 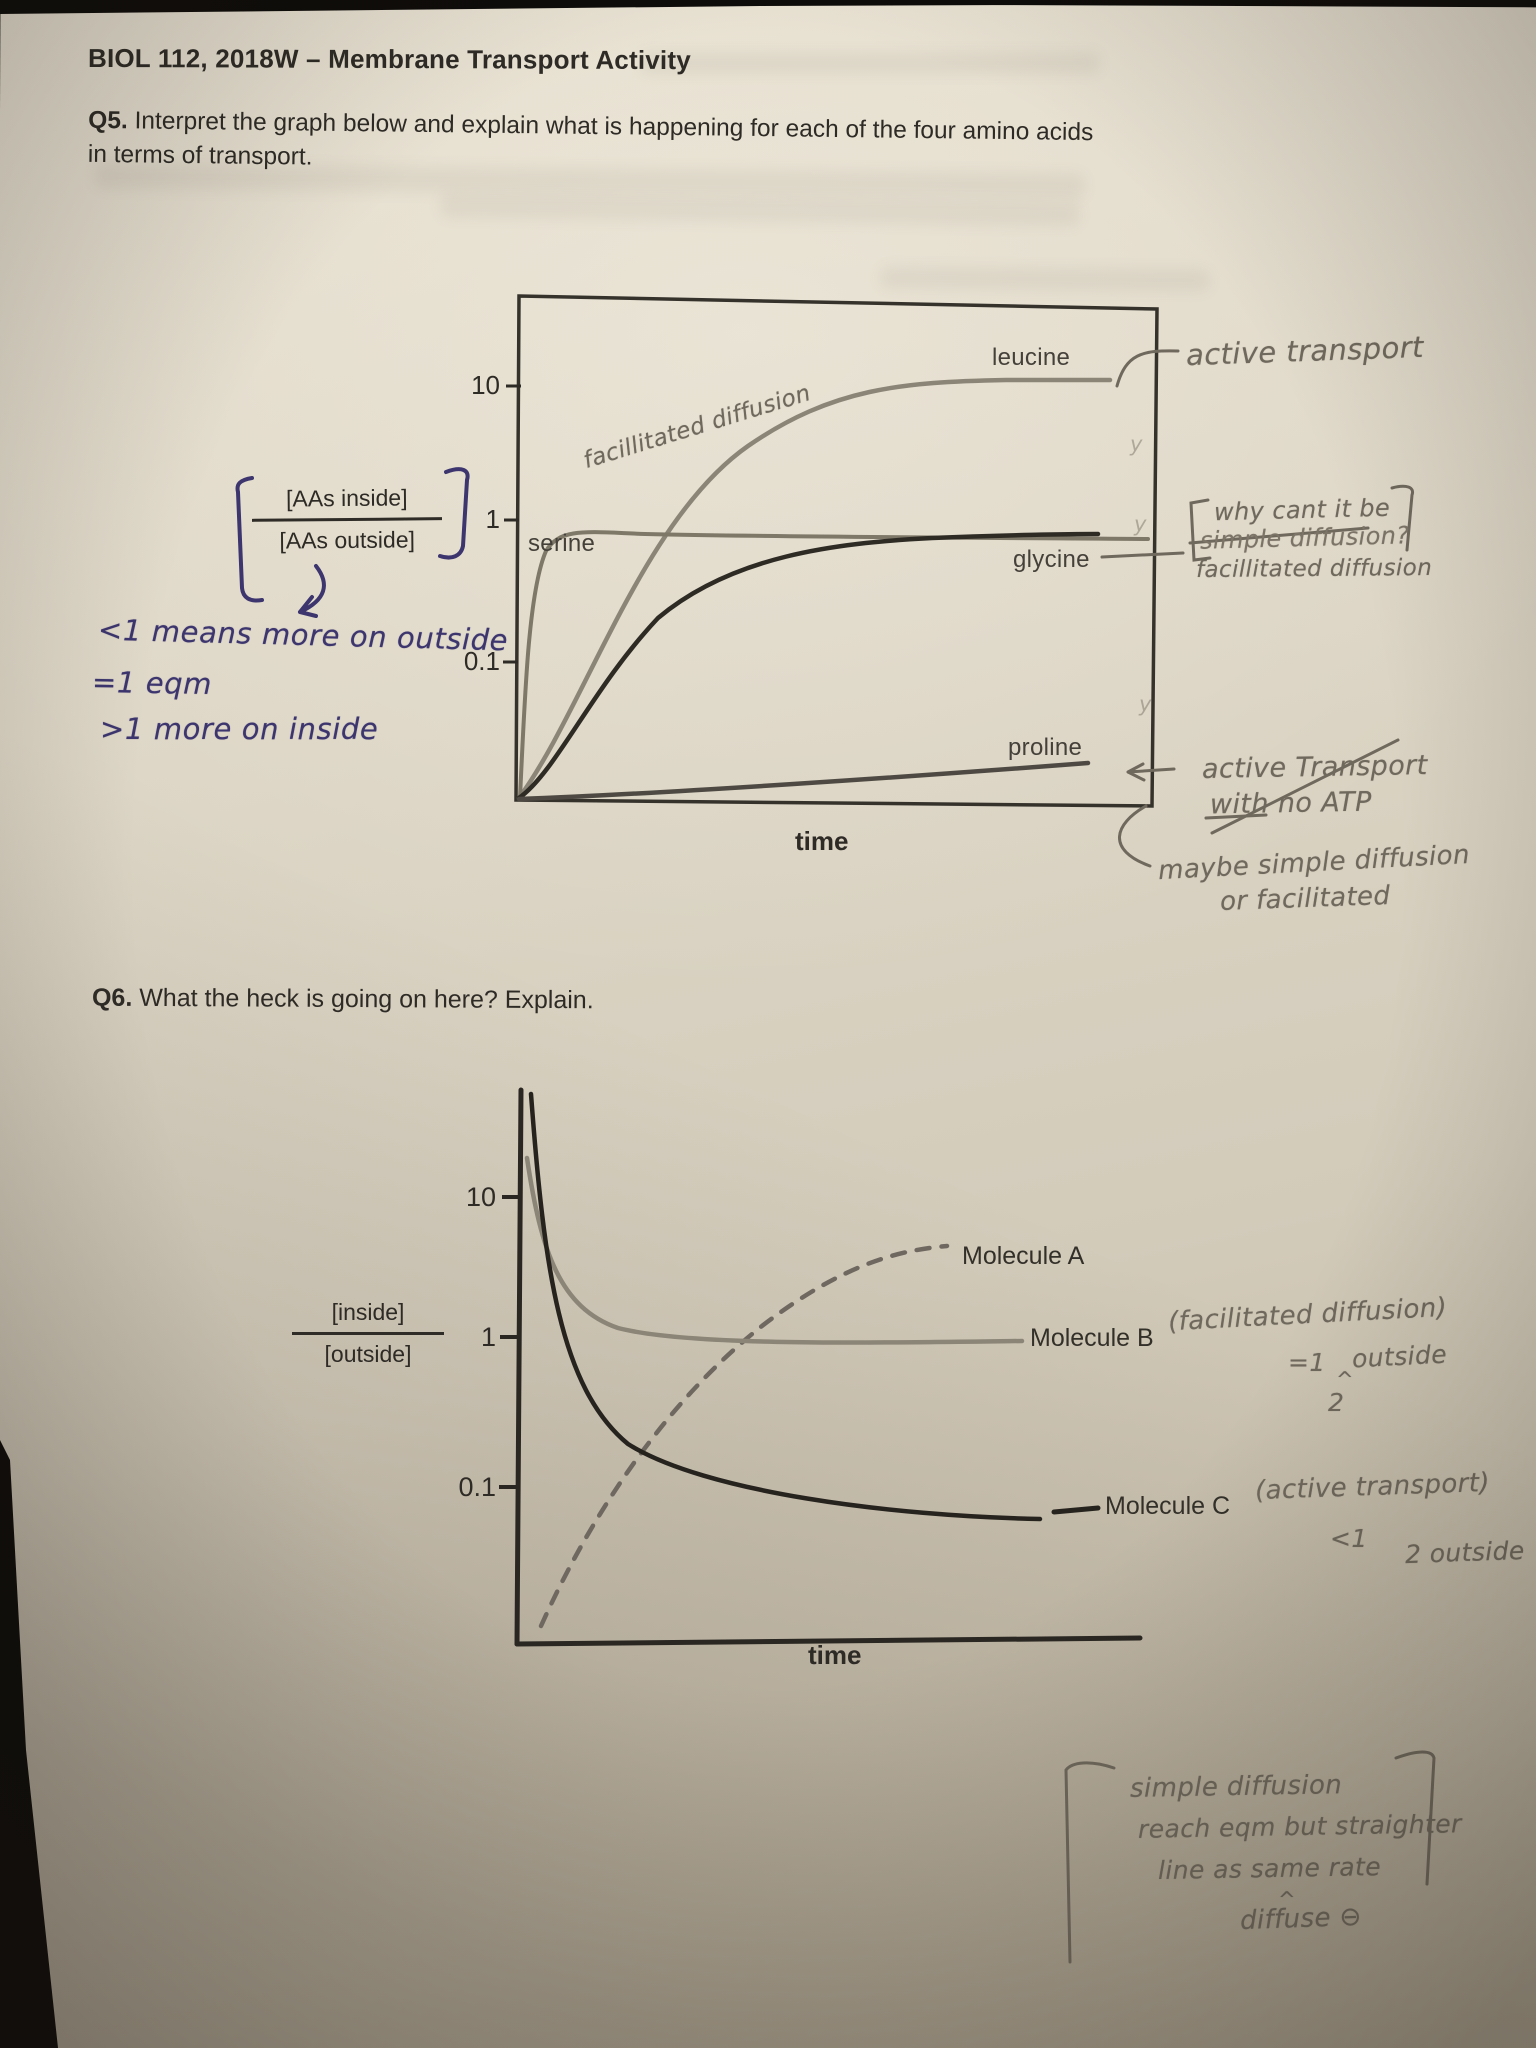 I want to click on graph1-fraction-denominator: [AAs outside], so click(x=347, y=540).